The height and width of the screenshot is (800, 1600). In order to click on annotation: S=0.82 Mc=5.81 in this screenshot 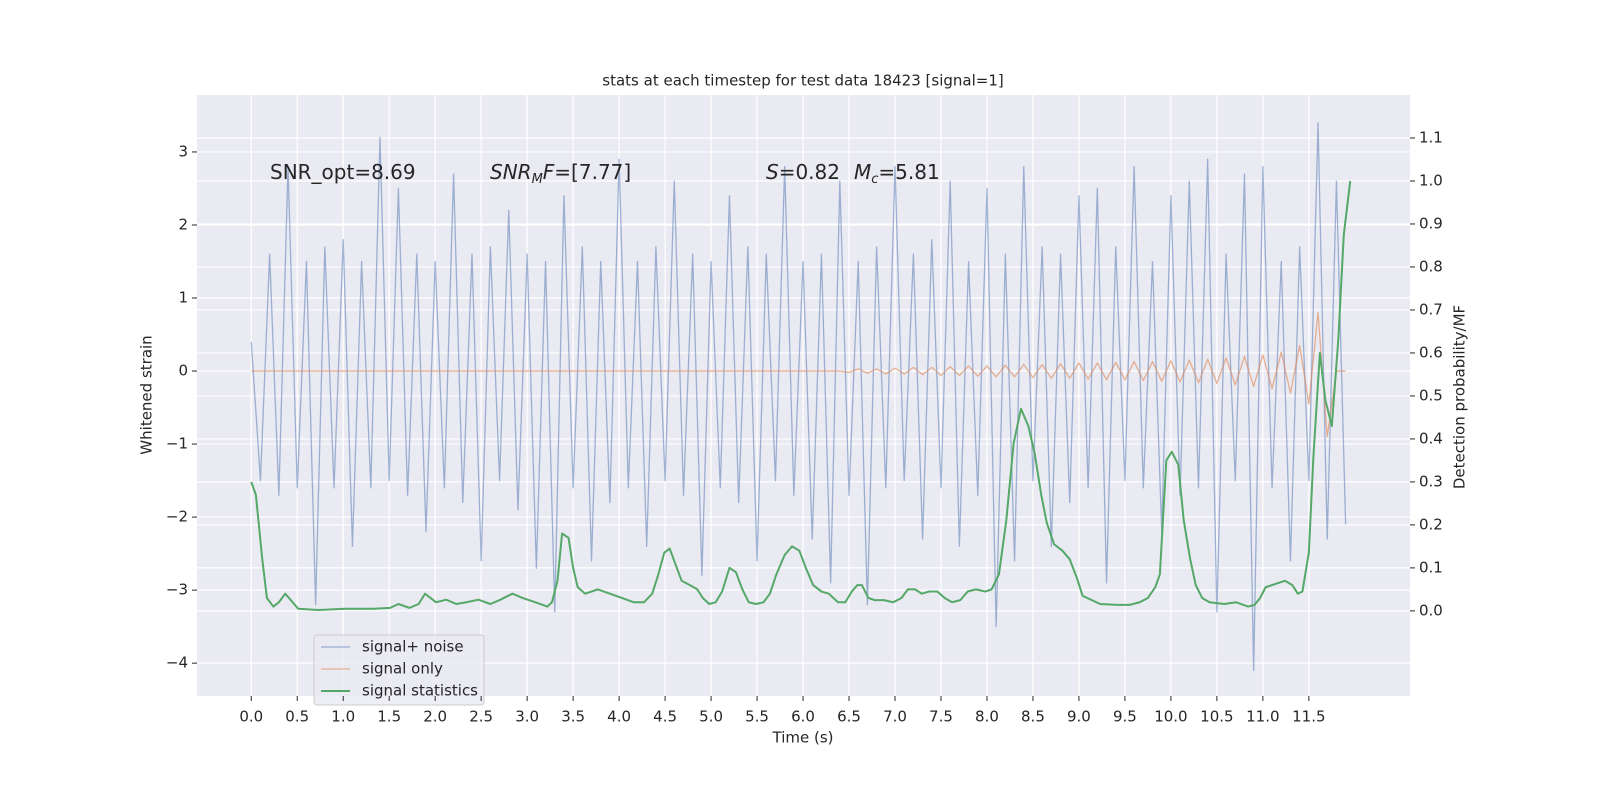, I will do `click(853, 173)`.